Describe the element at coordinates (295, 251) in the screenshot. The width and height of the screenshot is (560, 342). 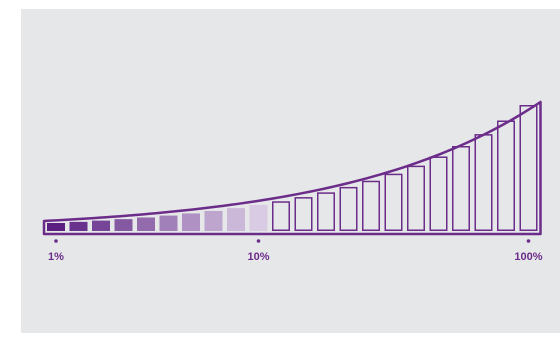
I see `tick-group: 1% 10% 100%` at that location.